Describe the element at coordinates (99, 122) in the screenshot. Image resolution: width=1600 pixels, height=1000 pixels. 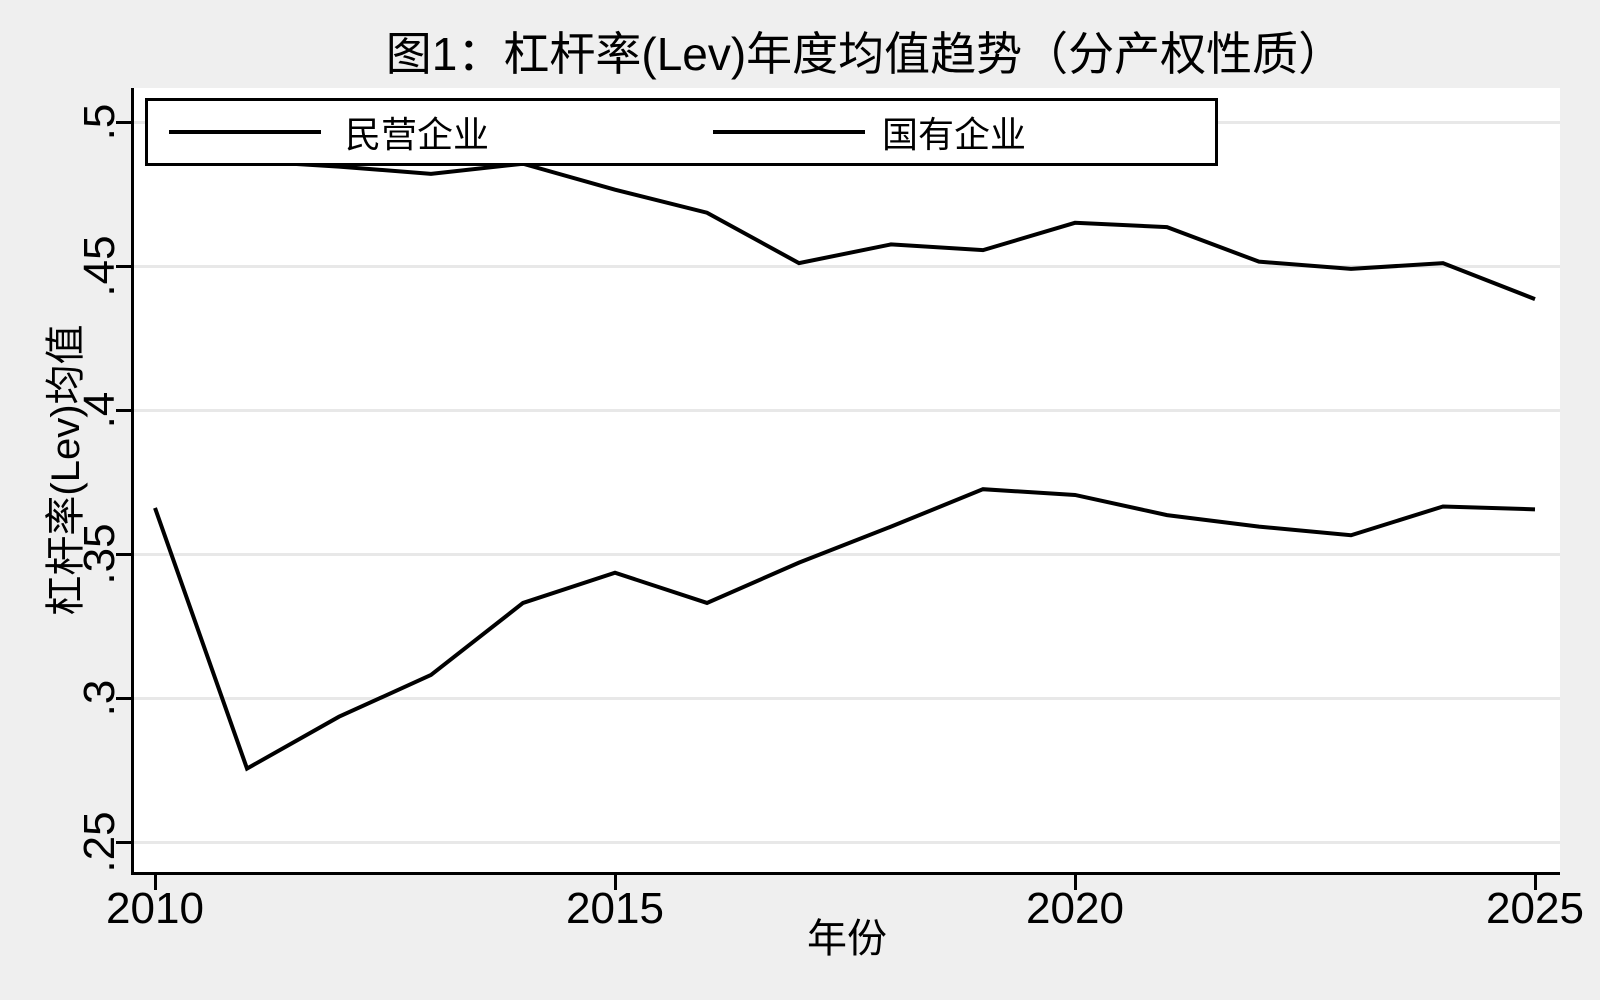
I see `y-tick-label: .5` at that location.